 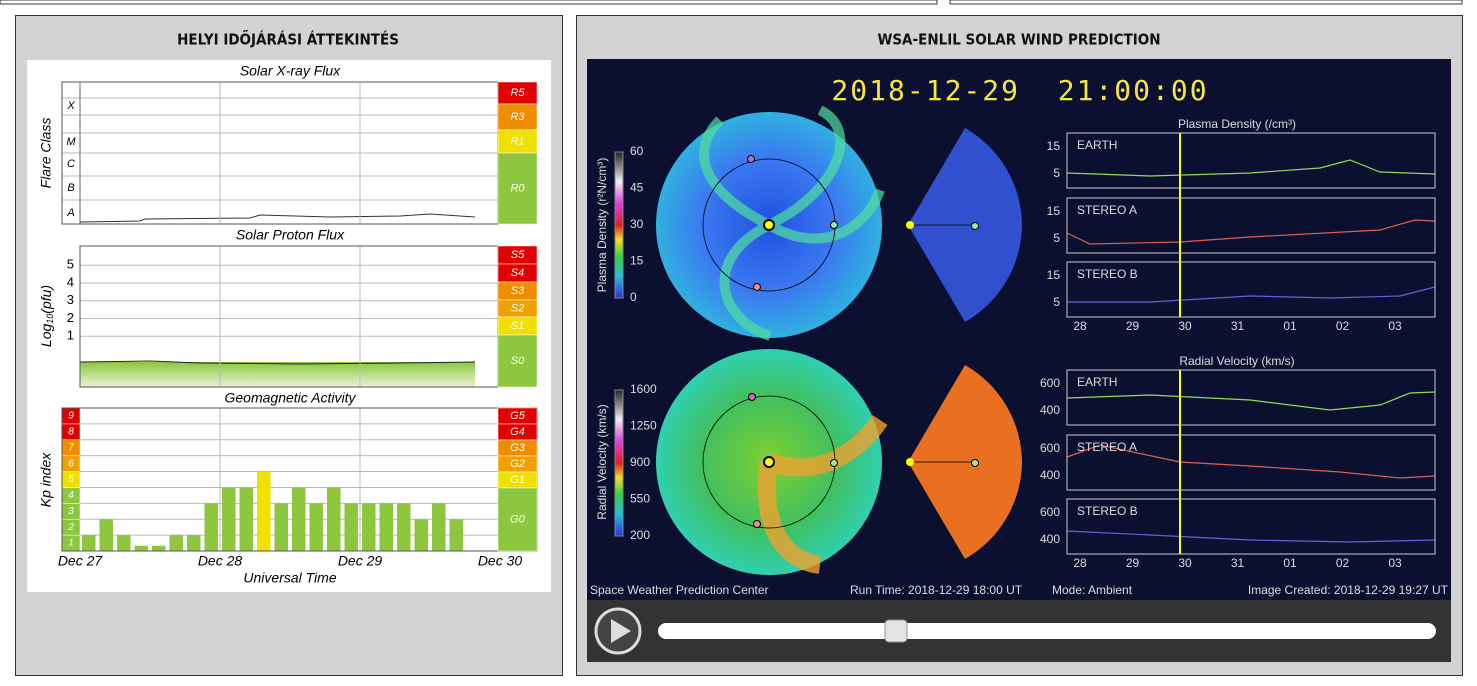 I want to click on kp-level-label: 3, so click(x=71, y=511).